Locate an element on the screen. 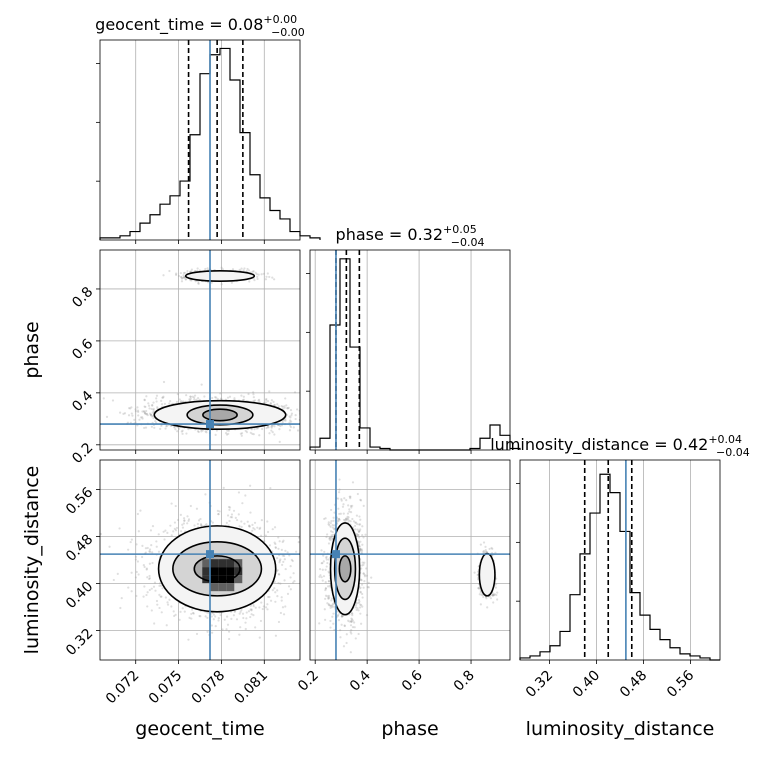  hist-phase is located at coordinates (415, 354).